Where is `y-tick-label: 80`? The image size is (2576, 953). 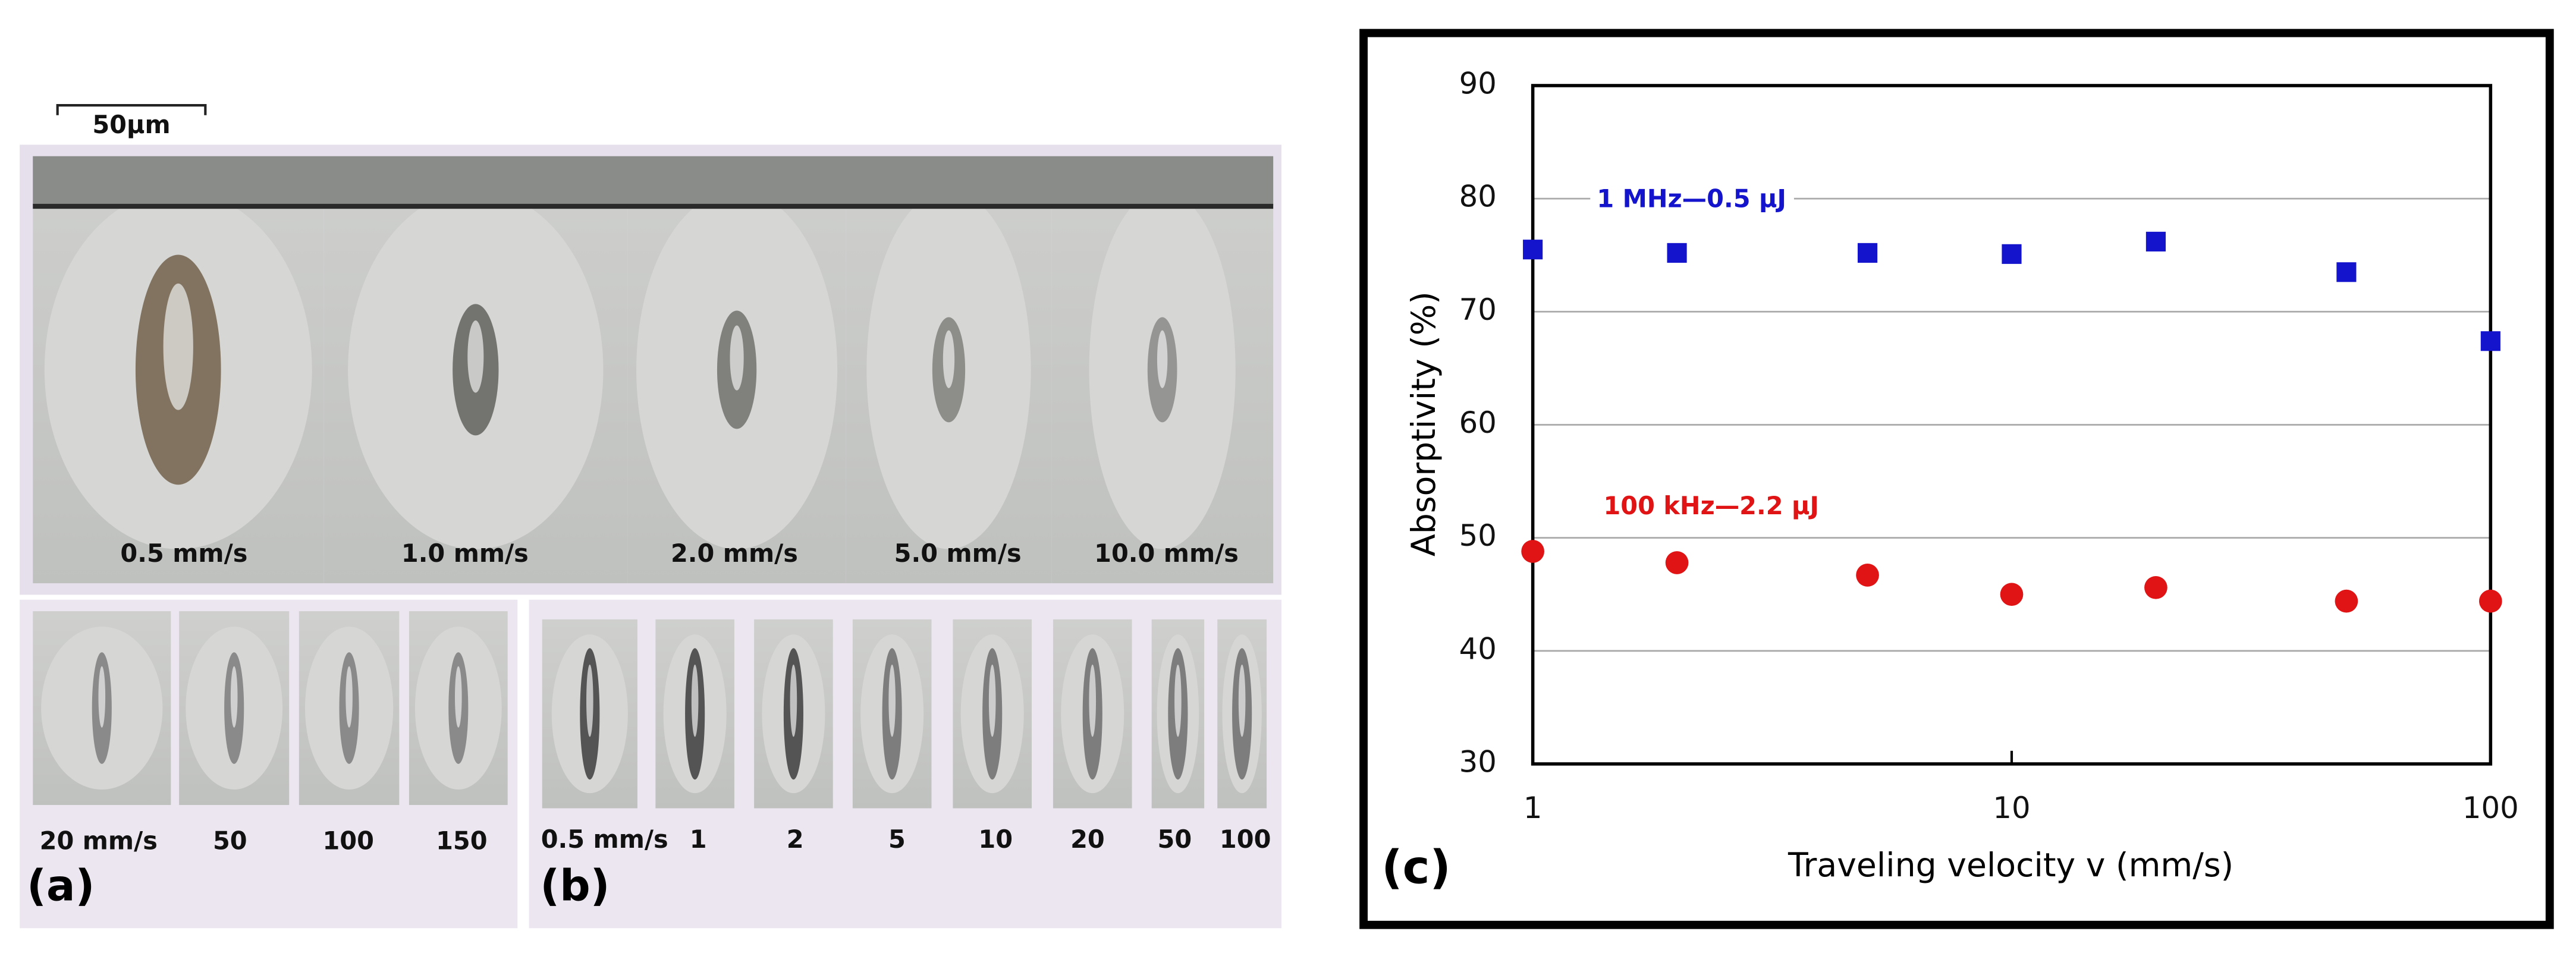
y-tick-label: 80 is located at coordinates (1478, 197).